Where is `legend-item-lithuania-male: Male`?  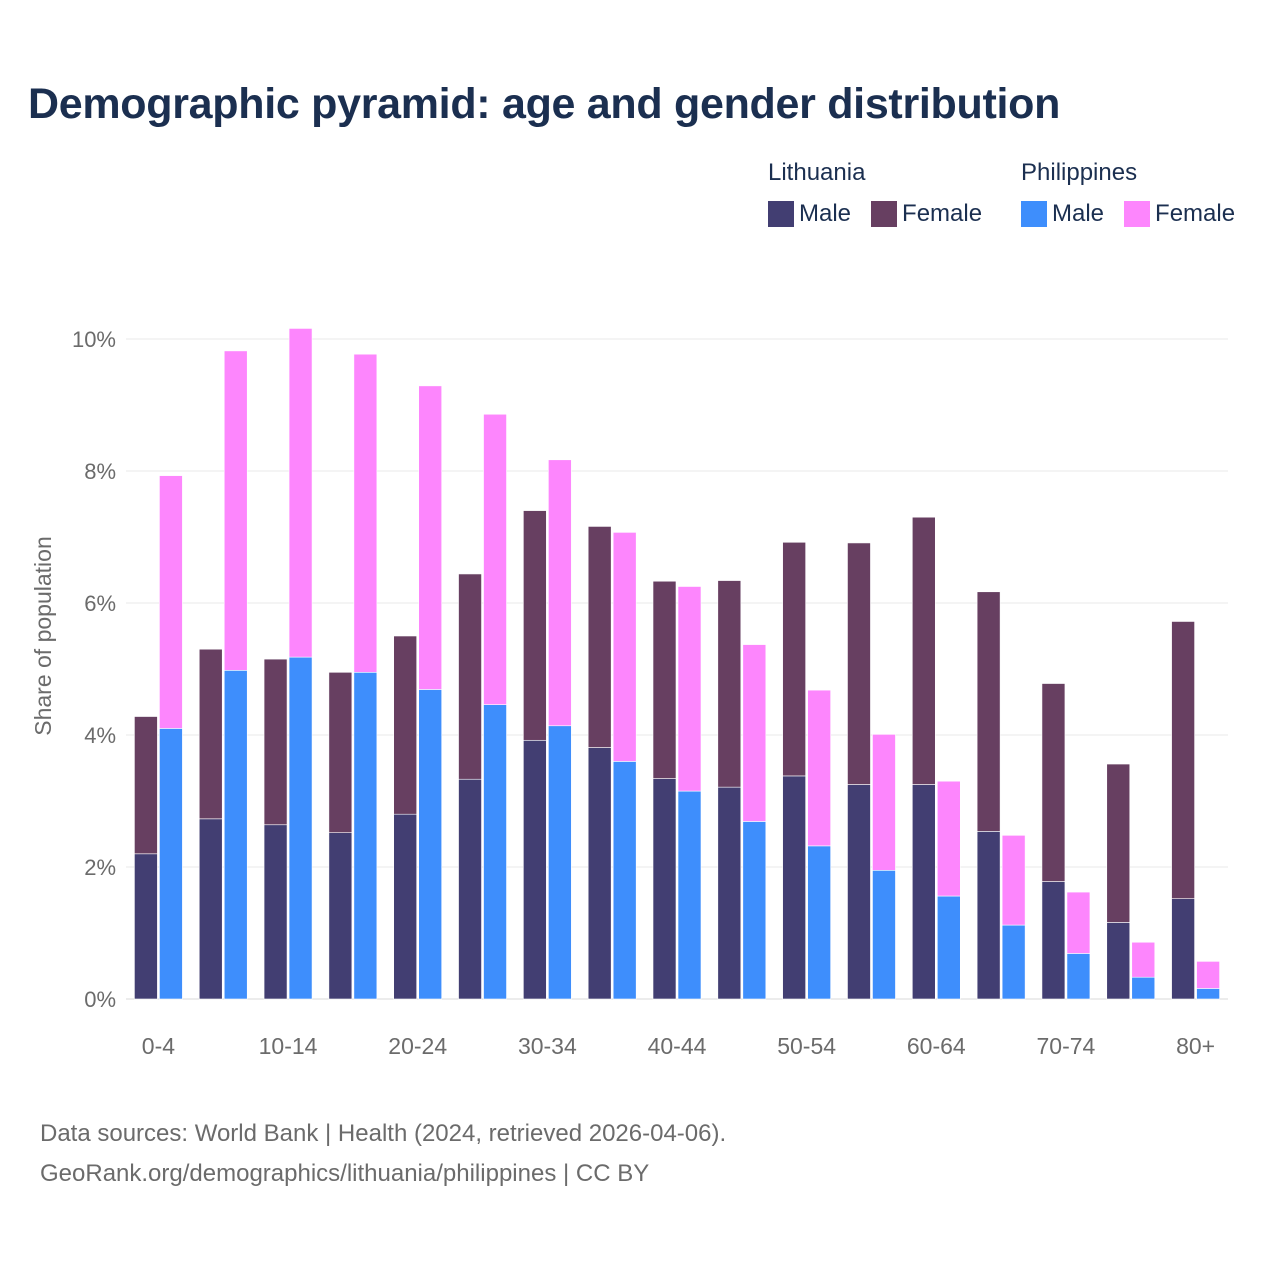
legend-item-lithuania-male: Male is located at coordinates (809, 214).